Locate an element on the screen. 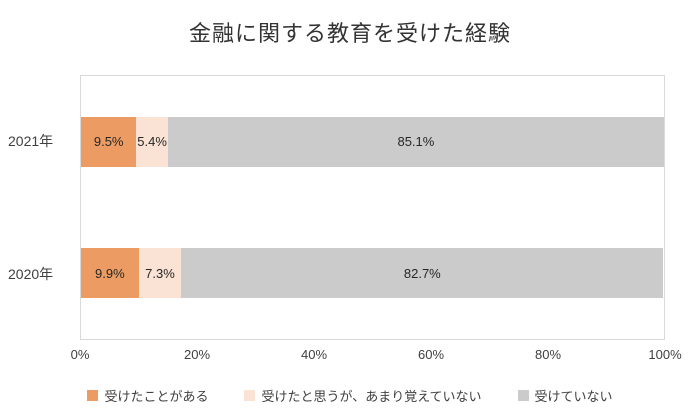 The height and width of the screenshot is (420, 700). bar-segment: 82.7% is located at coordinates (422, 273).